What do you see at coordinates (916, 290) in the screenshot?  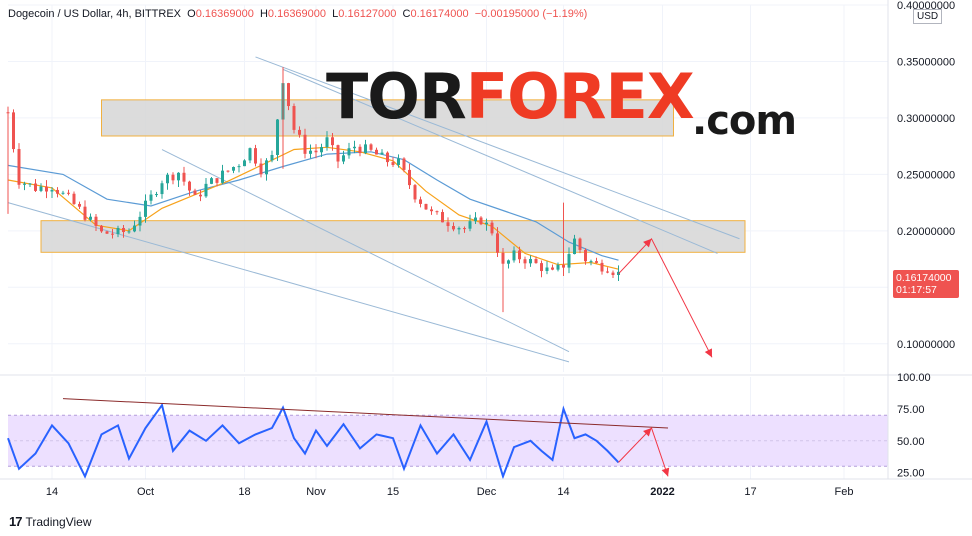 I see `bar-countdown: 01:17:57` at bounding box center [916, 290].